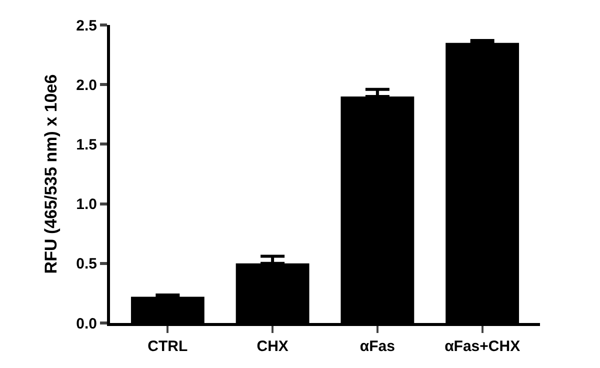  I want to click on y-tick-label: 1.0, so click(86, 205).